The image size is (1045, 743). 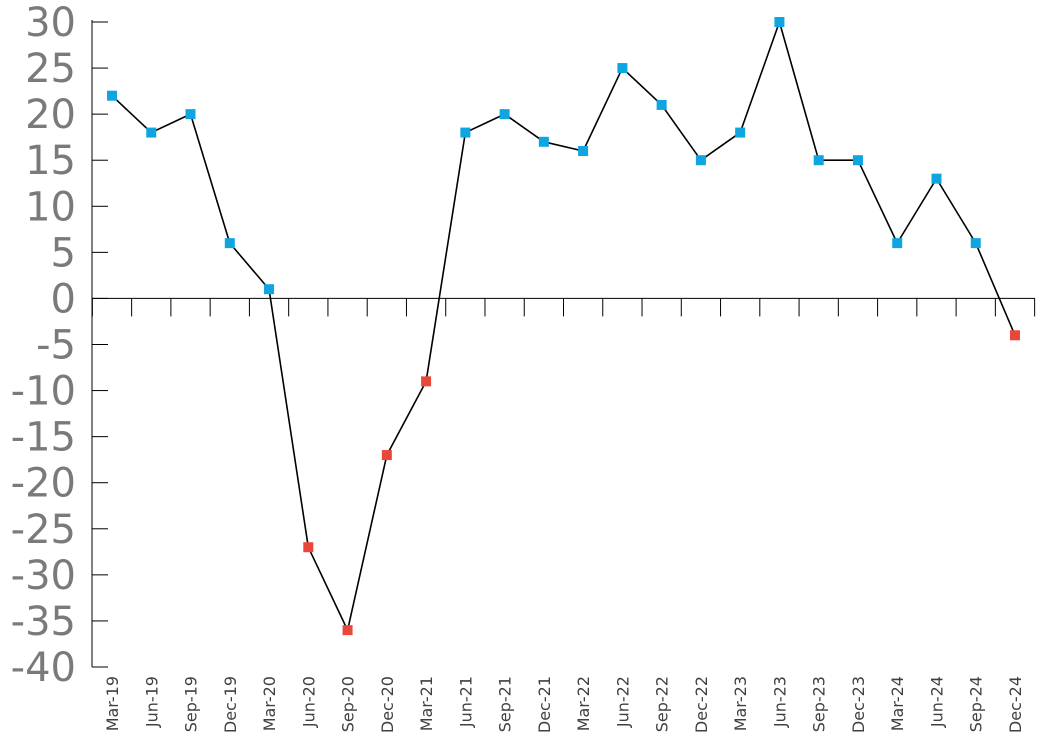 What do you see at coordinates (858, 704) in the screenshot?
I see `x-tick-label: Dec-23` at bounding box center [858, 704].